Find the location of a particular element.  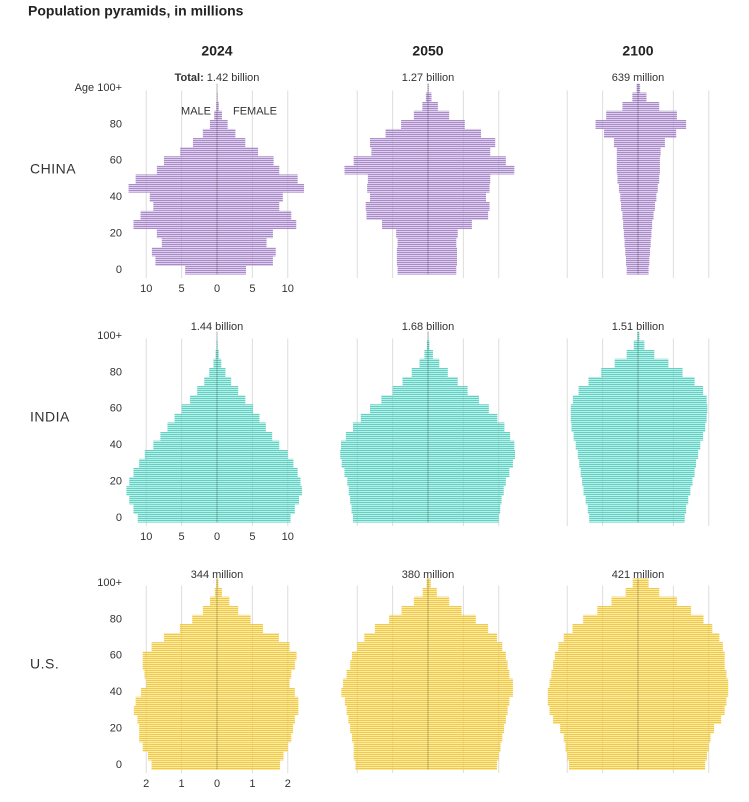

total-label: Total: 1.42 billion is located at coordinates (217, 78).